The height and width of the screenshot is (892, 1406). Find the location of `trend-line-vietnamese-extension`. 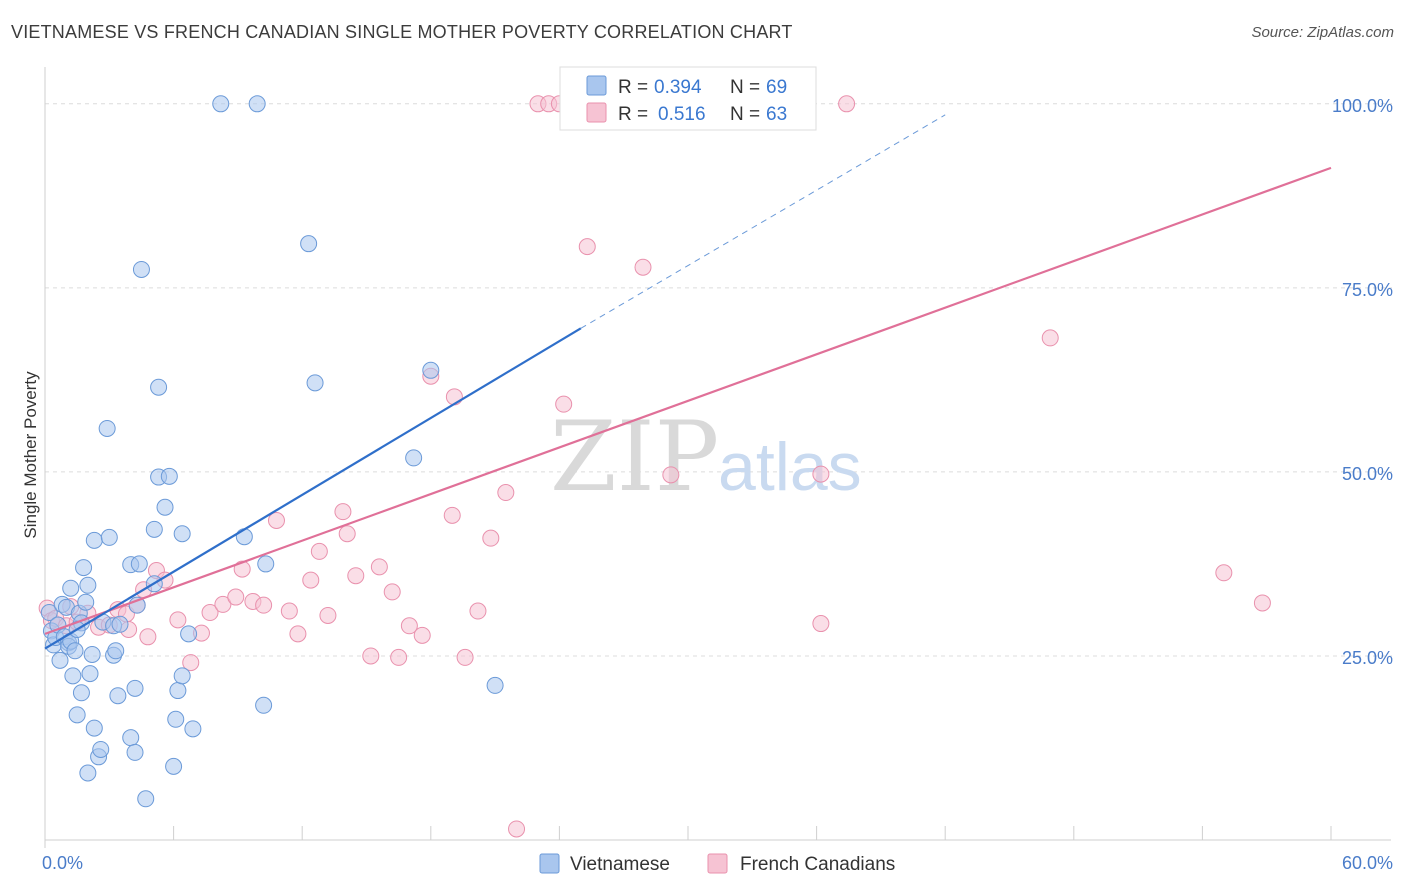

trend-line-vietnamese-extension is located at coordinates (763, 221).